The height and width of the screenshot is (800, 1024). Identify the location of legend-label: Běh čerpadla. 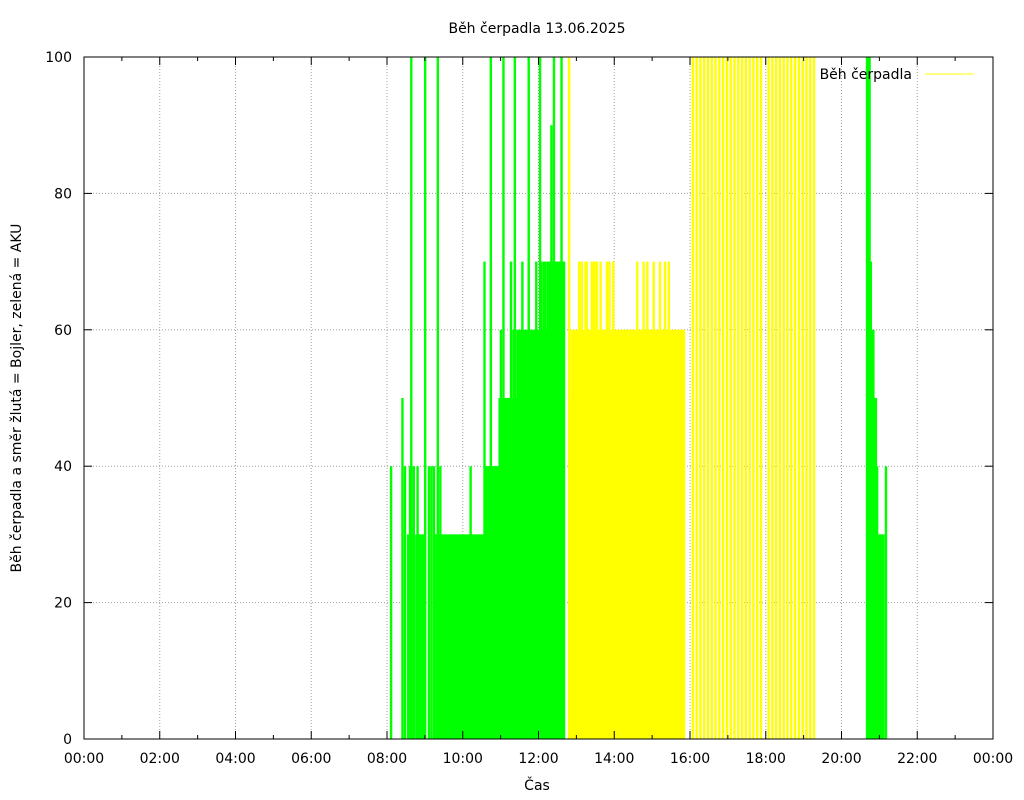
(866, 75).